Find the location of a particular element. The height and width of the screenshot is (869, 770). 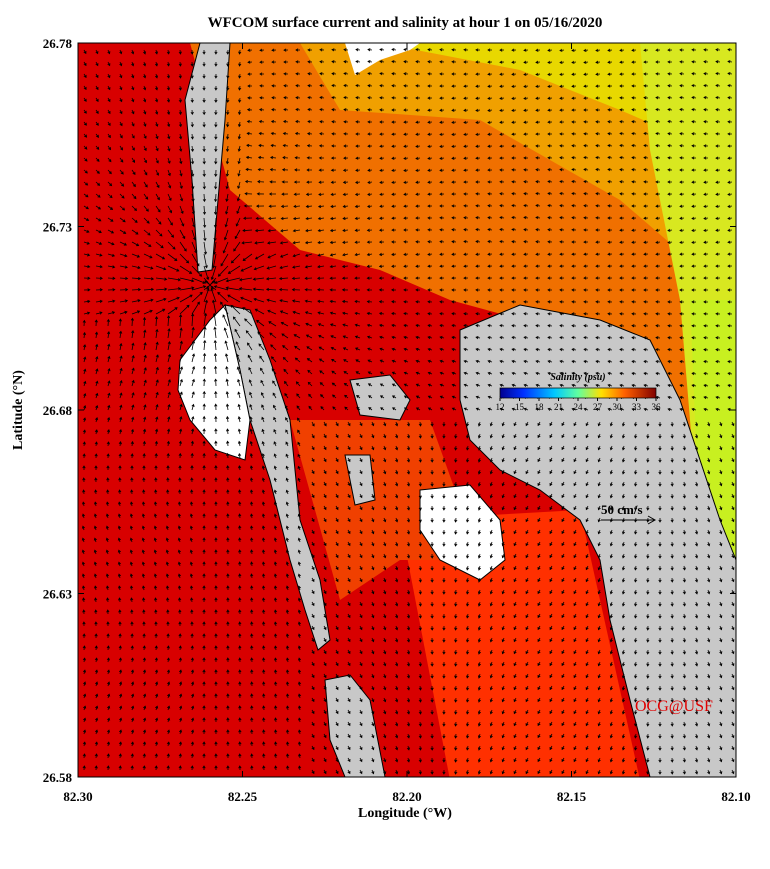

colorbar-tick-label: 15 is located at coordinates (520, 407).